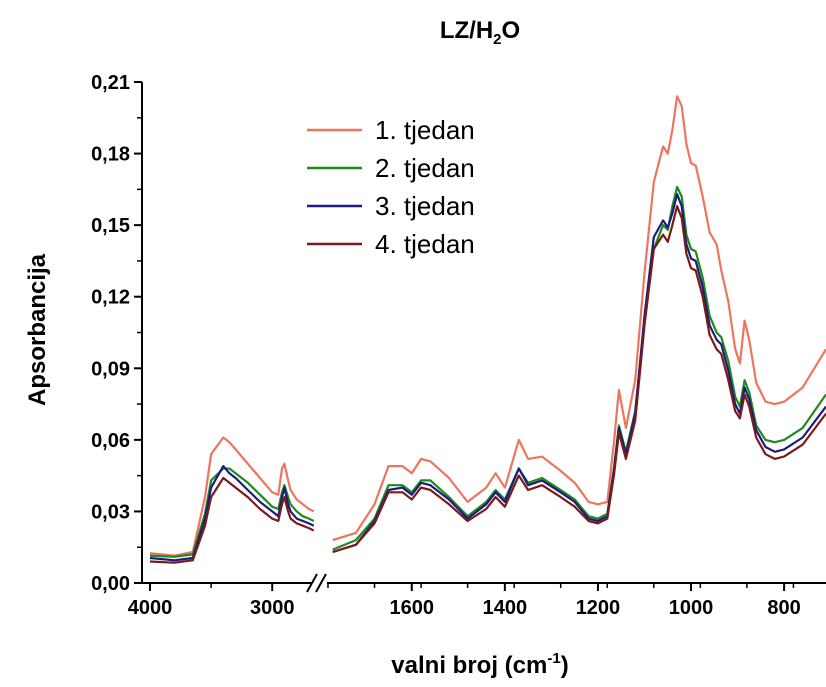 The width and height of the screenshot is (826, 687). What do you see at coordinates (110, 584) in the screenshot?
I see `y-tick-label: 0,00` at bounding box center [110, 584].